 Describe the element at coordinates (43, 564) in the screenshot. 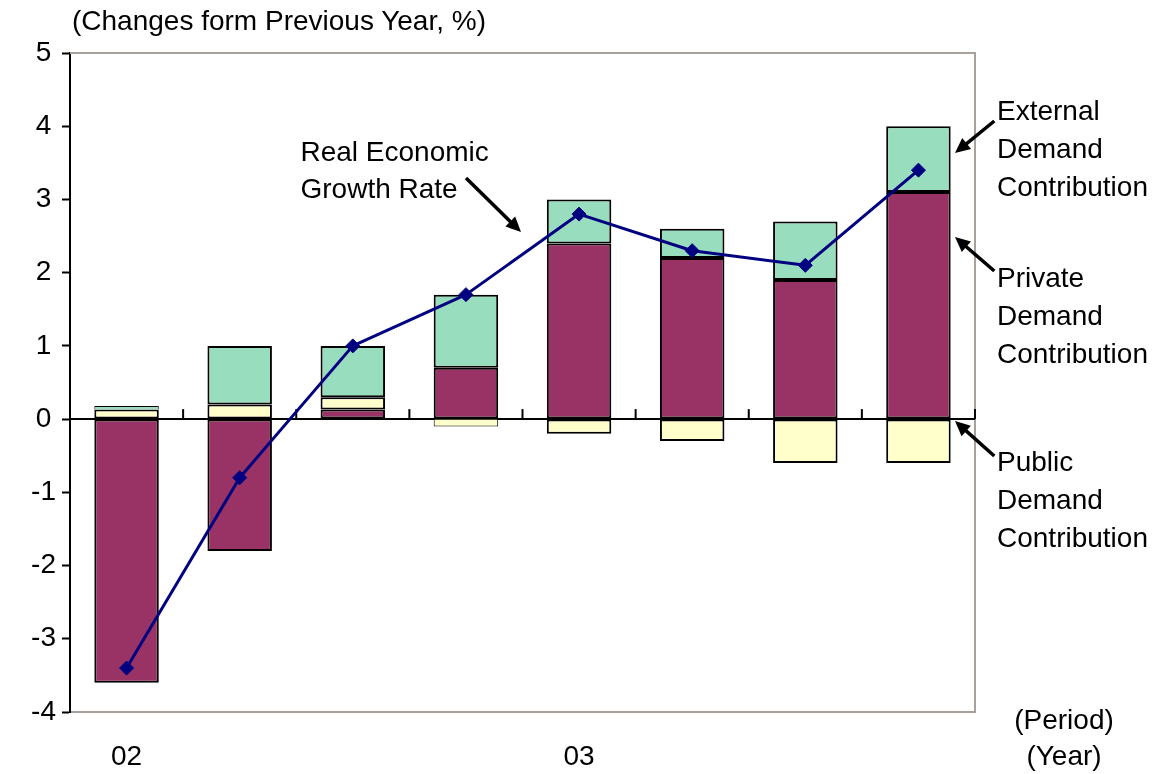

I see `y-tick-label: -2` at that location.